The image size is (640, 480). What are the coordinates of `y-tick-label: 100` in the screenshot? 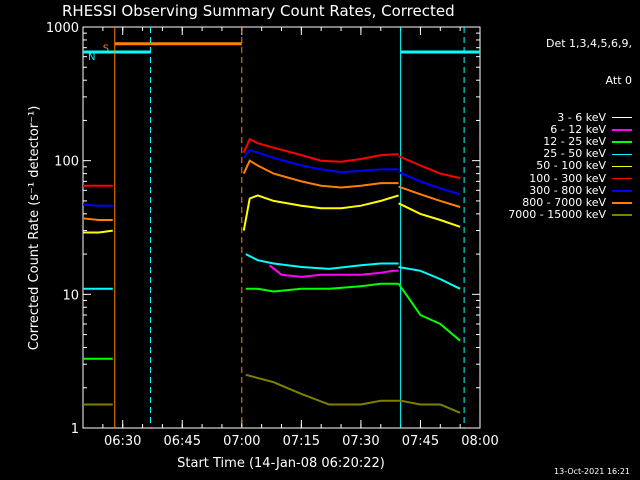 It's located at (66, 162).